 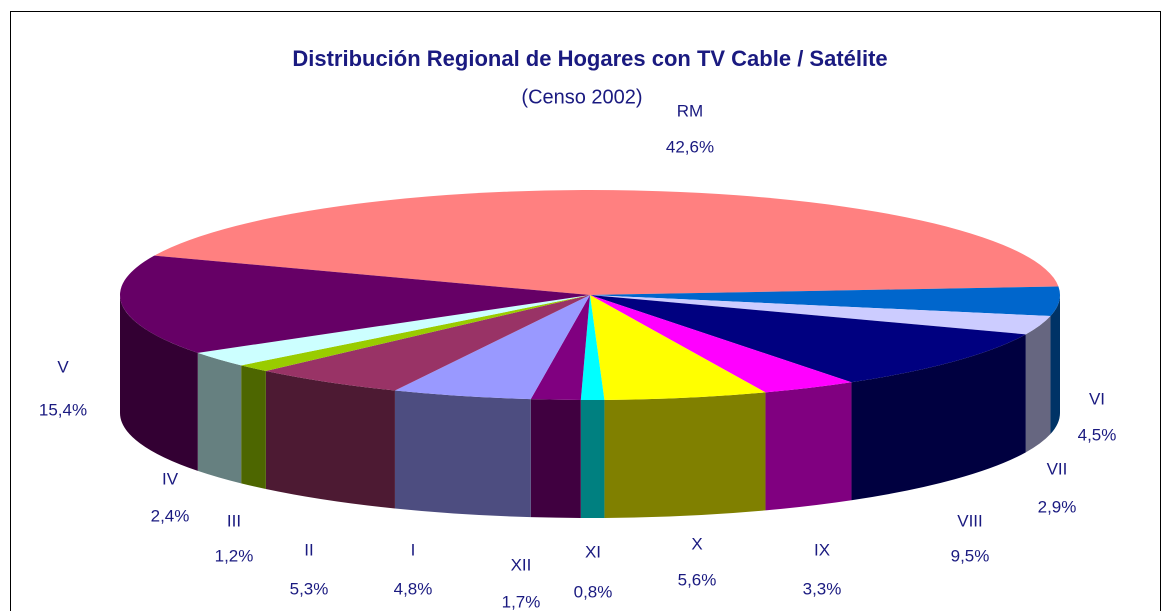 I want to click on category-label: I, so click(x=413, y=549).